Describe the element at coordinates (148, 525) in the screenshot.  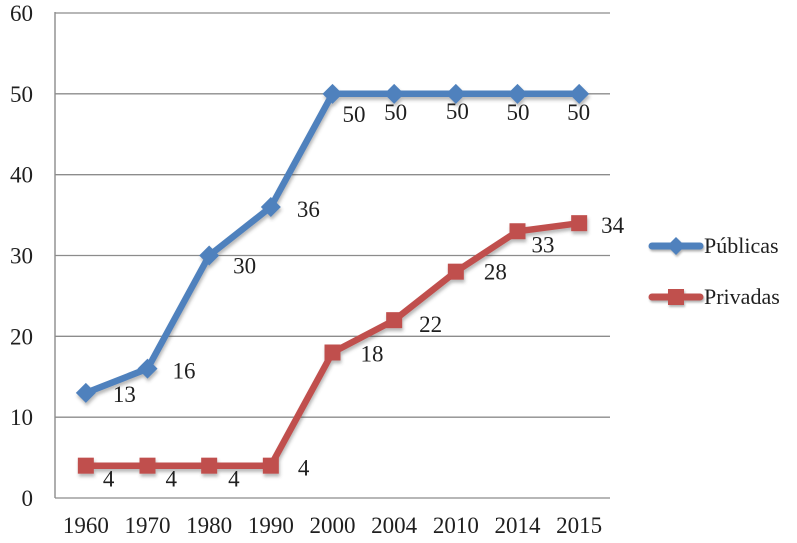
I see `x-tick-label: 1970` at that location.